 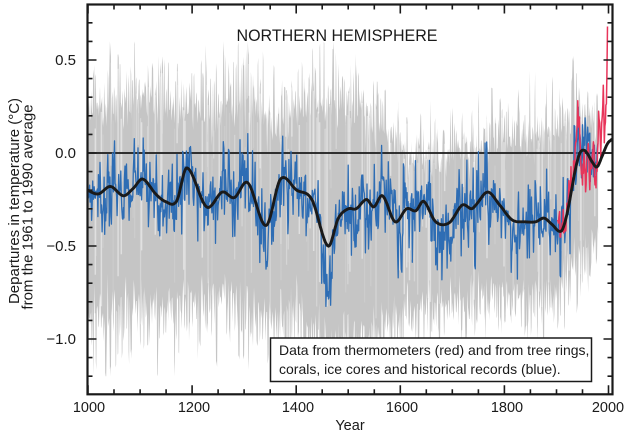 What do you see at coordinates (298, 408) in the screenshot?
I see `svg-text: 1400` at bounding box center [298, 408].